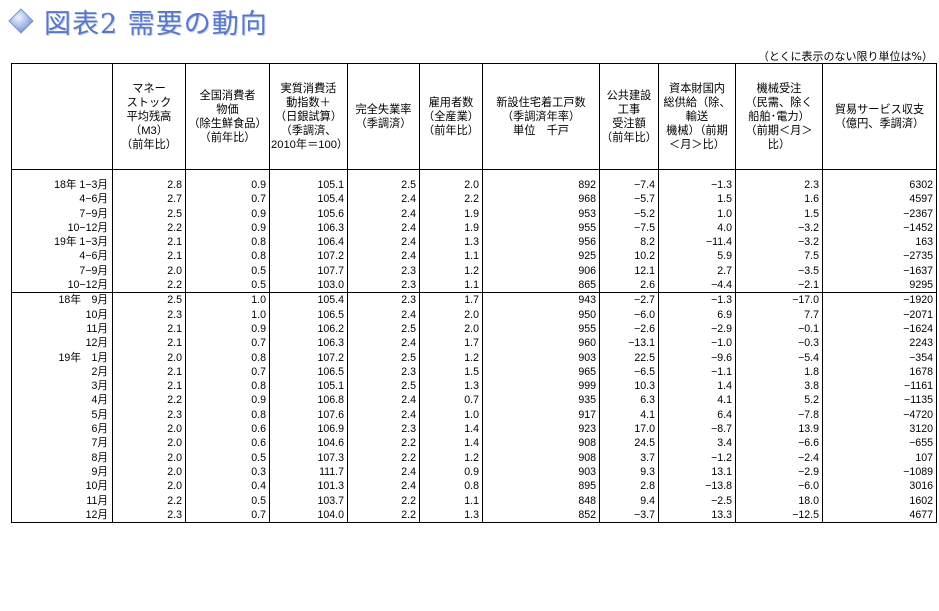  What do you see at coordinates (541, 372) in the screenshot?
I see `table-cell: 965` at bounding box center [541, 372].